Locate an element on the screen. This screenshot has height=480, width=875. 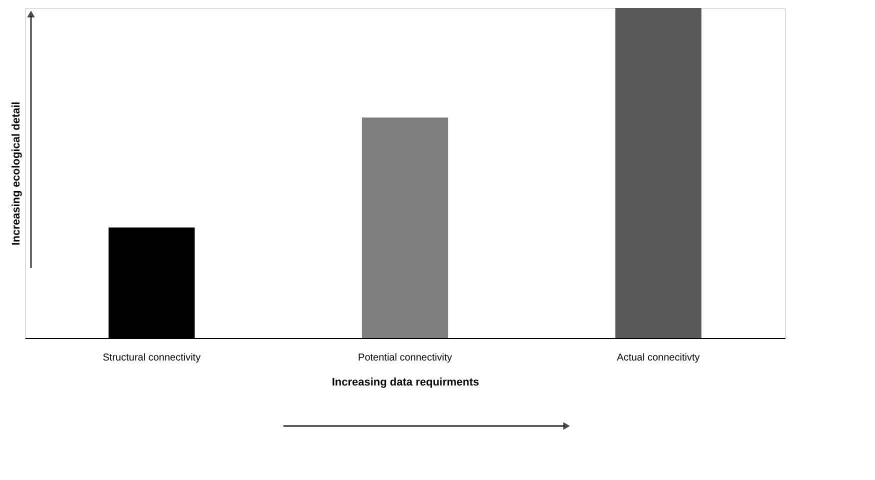
x-tick-label: Structural connectivity is located at coordinates (151, 358).